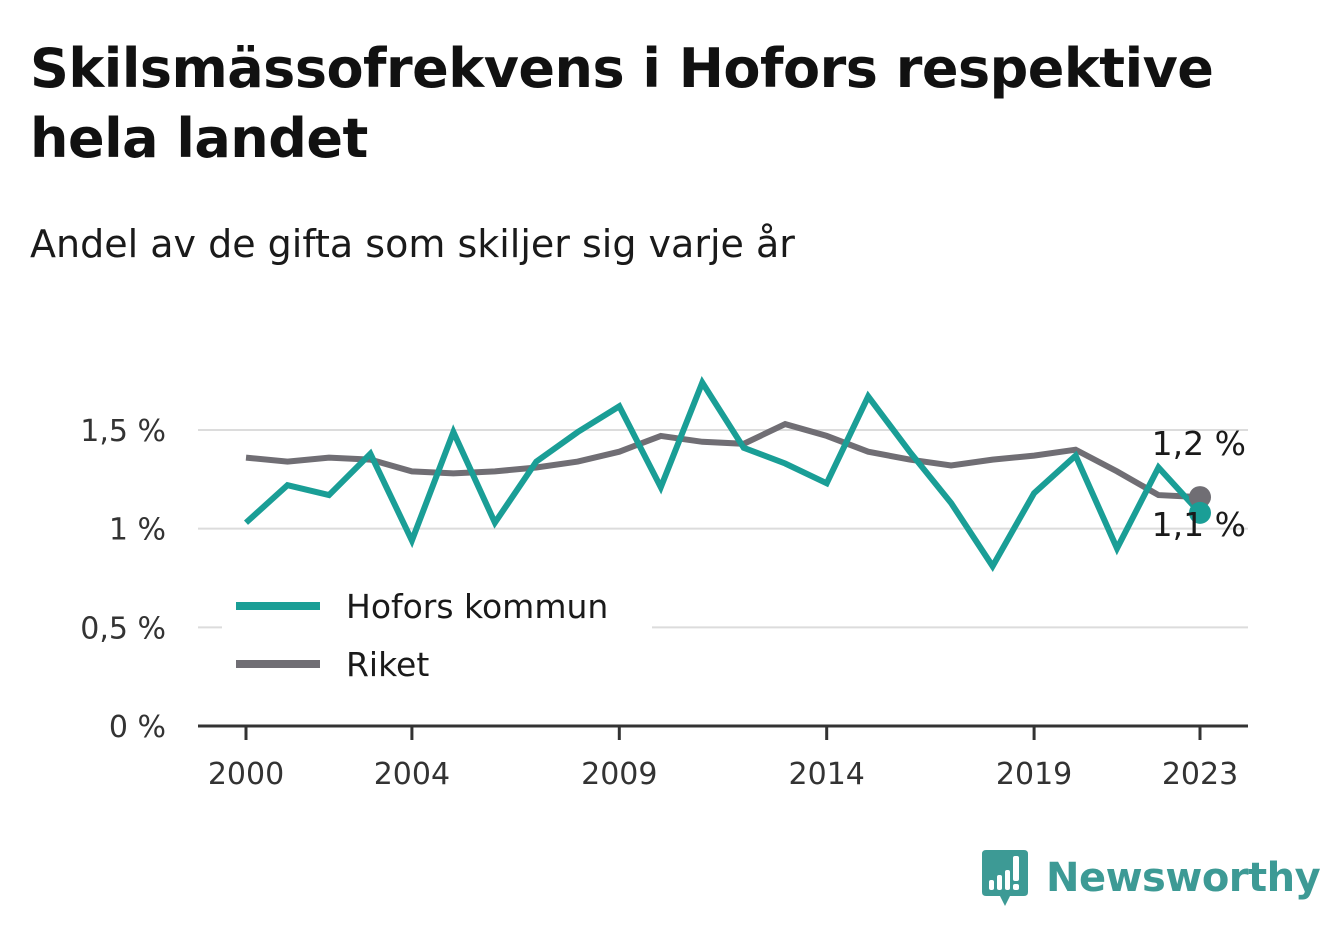  I want to click on x-tick-label: 2000, so click(246, 774).